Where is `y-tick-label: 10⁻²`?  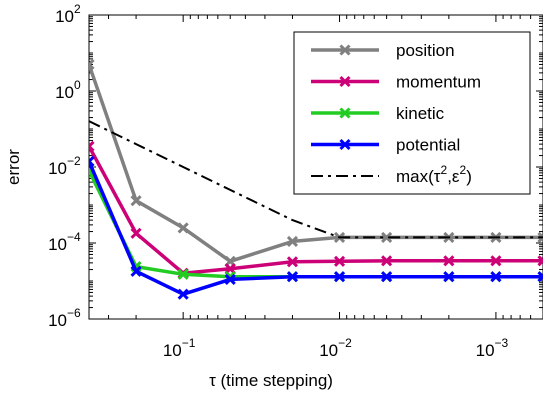 y-tick-label: 10⁻² is located at coordinates (64, 166).